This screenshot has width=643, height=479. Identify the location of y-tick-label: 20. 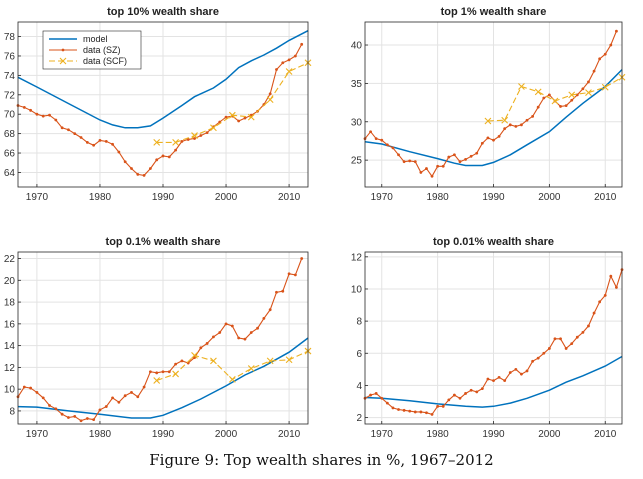
(10, 281).